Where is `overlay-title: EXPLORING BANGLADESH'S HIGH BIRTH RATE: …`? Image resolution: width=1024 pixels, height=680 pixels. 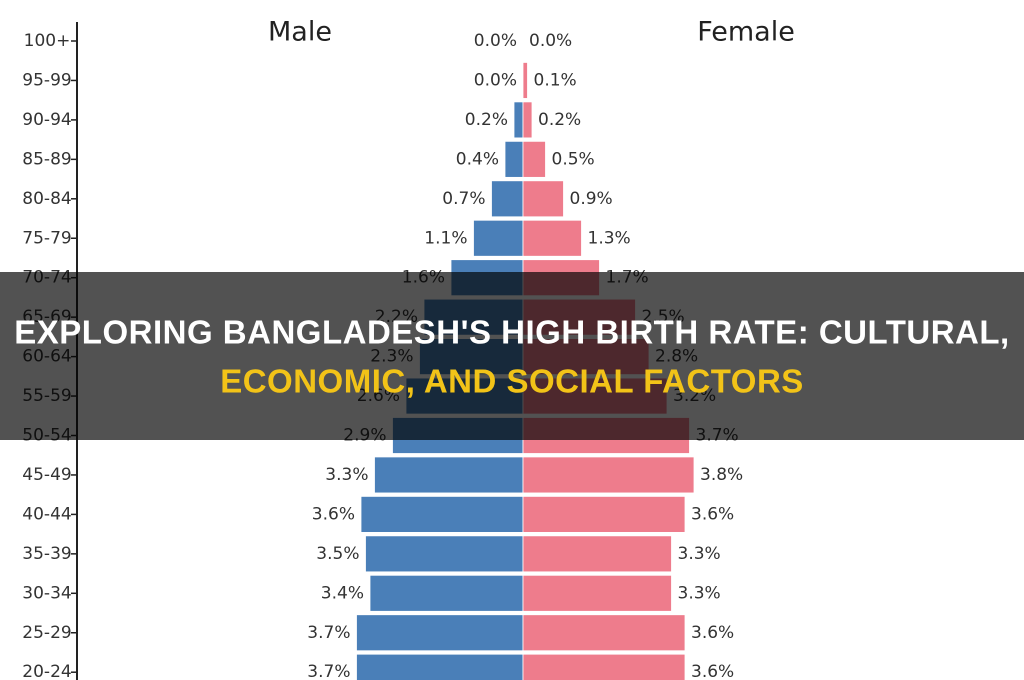 overlay-title: EXPLORING BANGLADESH'S HIGH BIRTH RATE: … is located at coordinates (511, 332).